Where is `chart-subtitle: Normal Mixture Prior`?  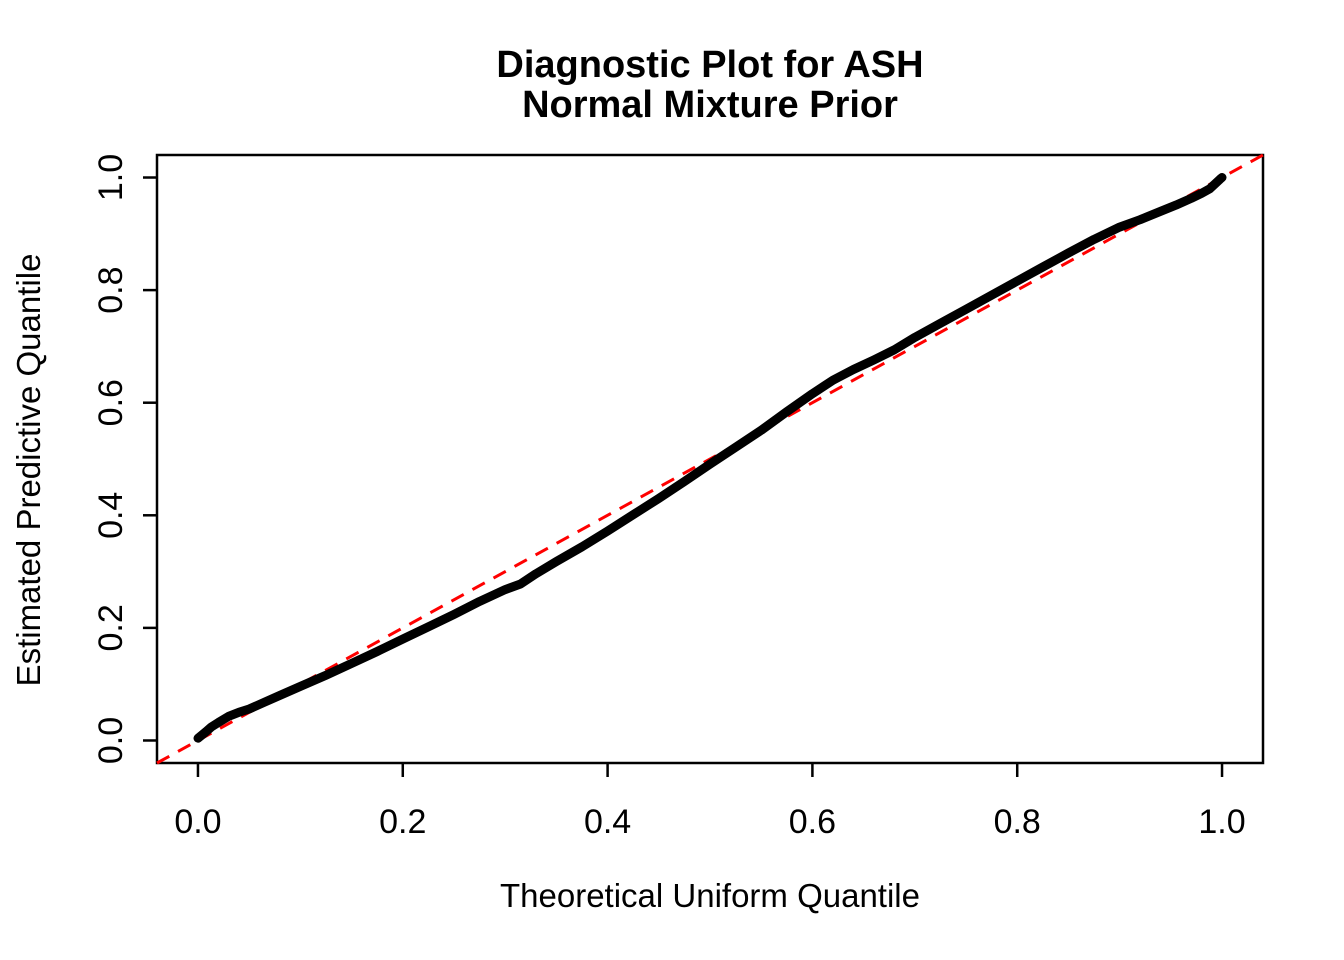
chart-subtitle: Normal Mixture Prior is located at coordinates (710, 105).